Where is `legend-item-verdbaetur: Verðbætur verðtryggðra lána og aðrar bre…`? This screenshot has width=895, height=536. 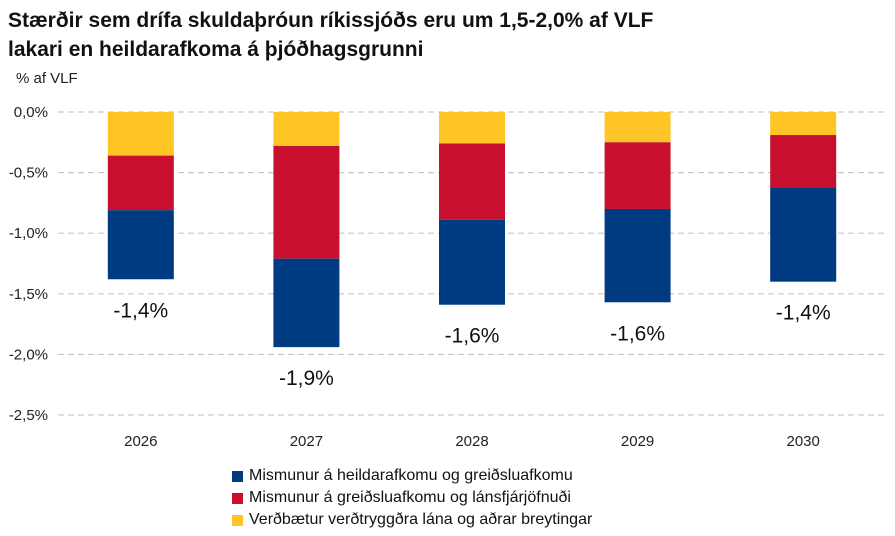
legend-item-verdbaetur: Verðbætur verðtryggðra lána og aðrar bre… is located at coordinates (412, 520).